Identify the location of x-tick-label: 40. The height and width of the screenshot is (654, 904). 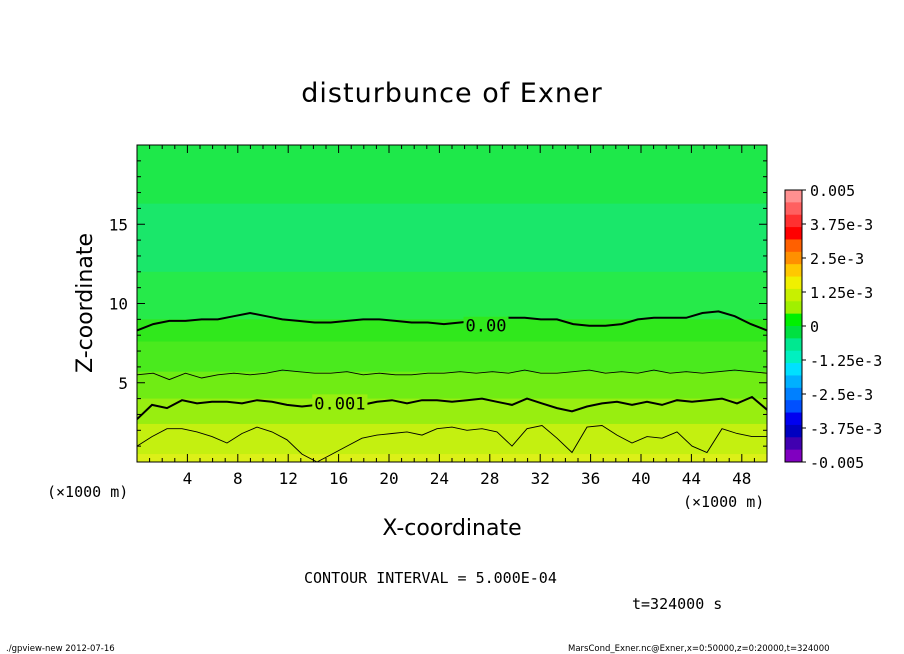
(640, 478).